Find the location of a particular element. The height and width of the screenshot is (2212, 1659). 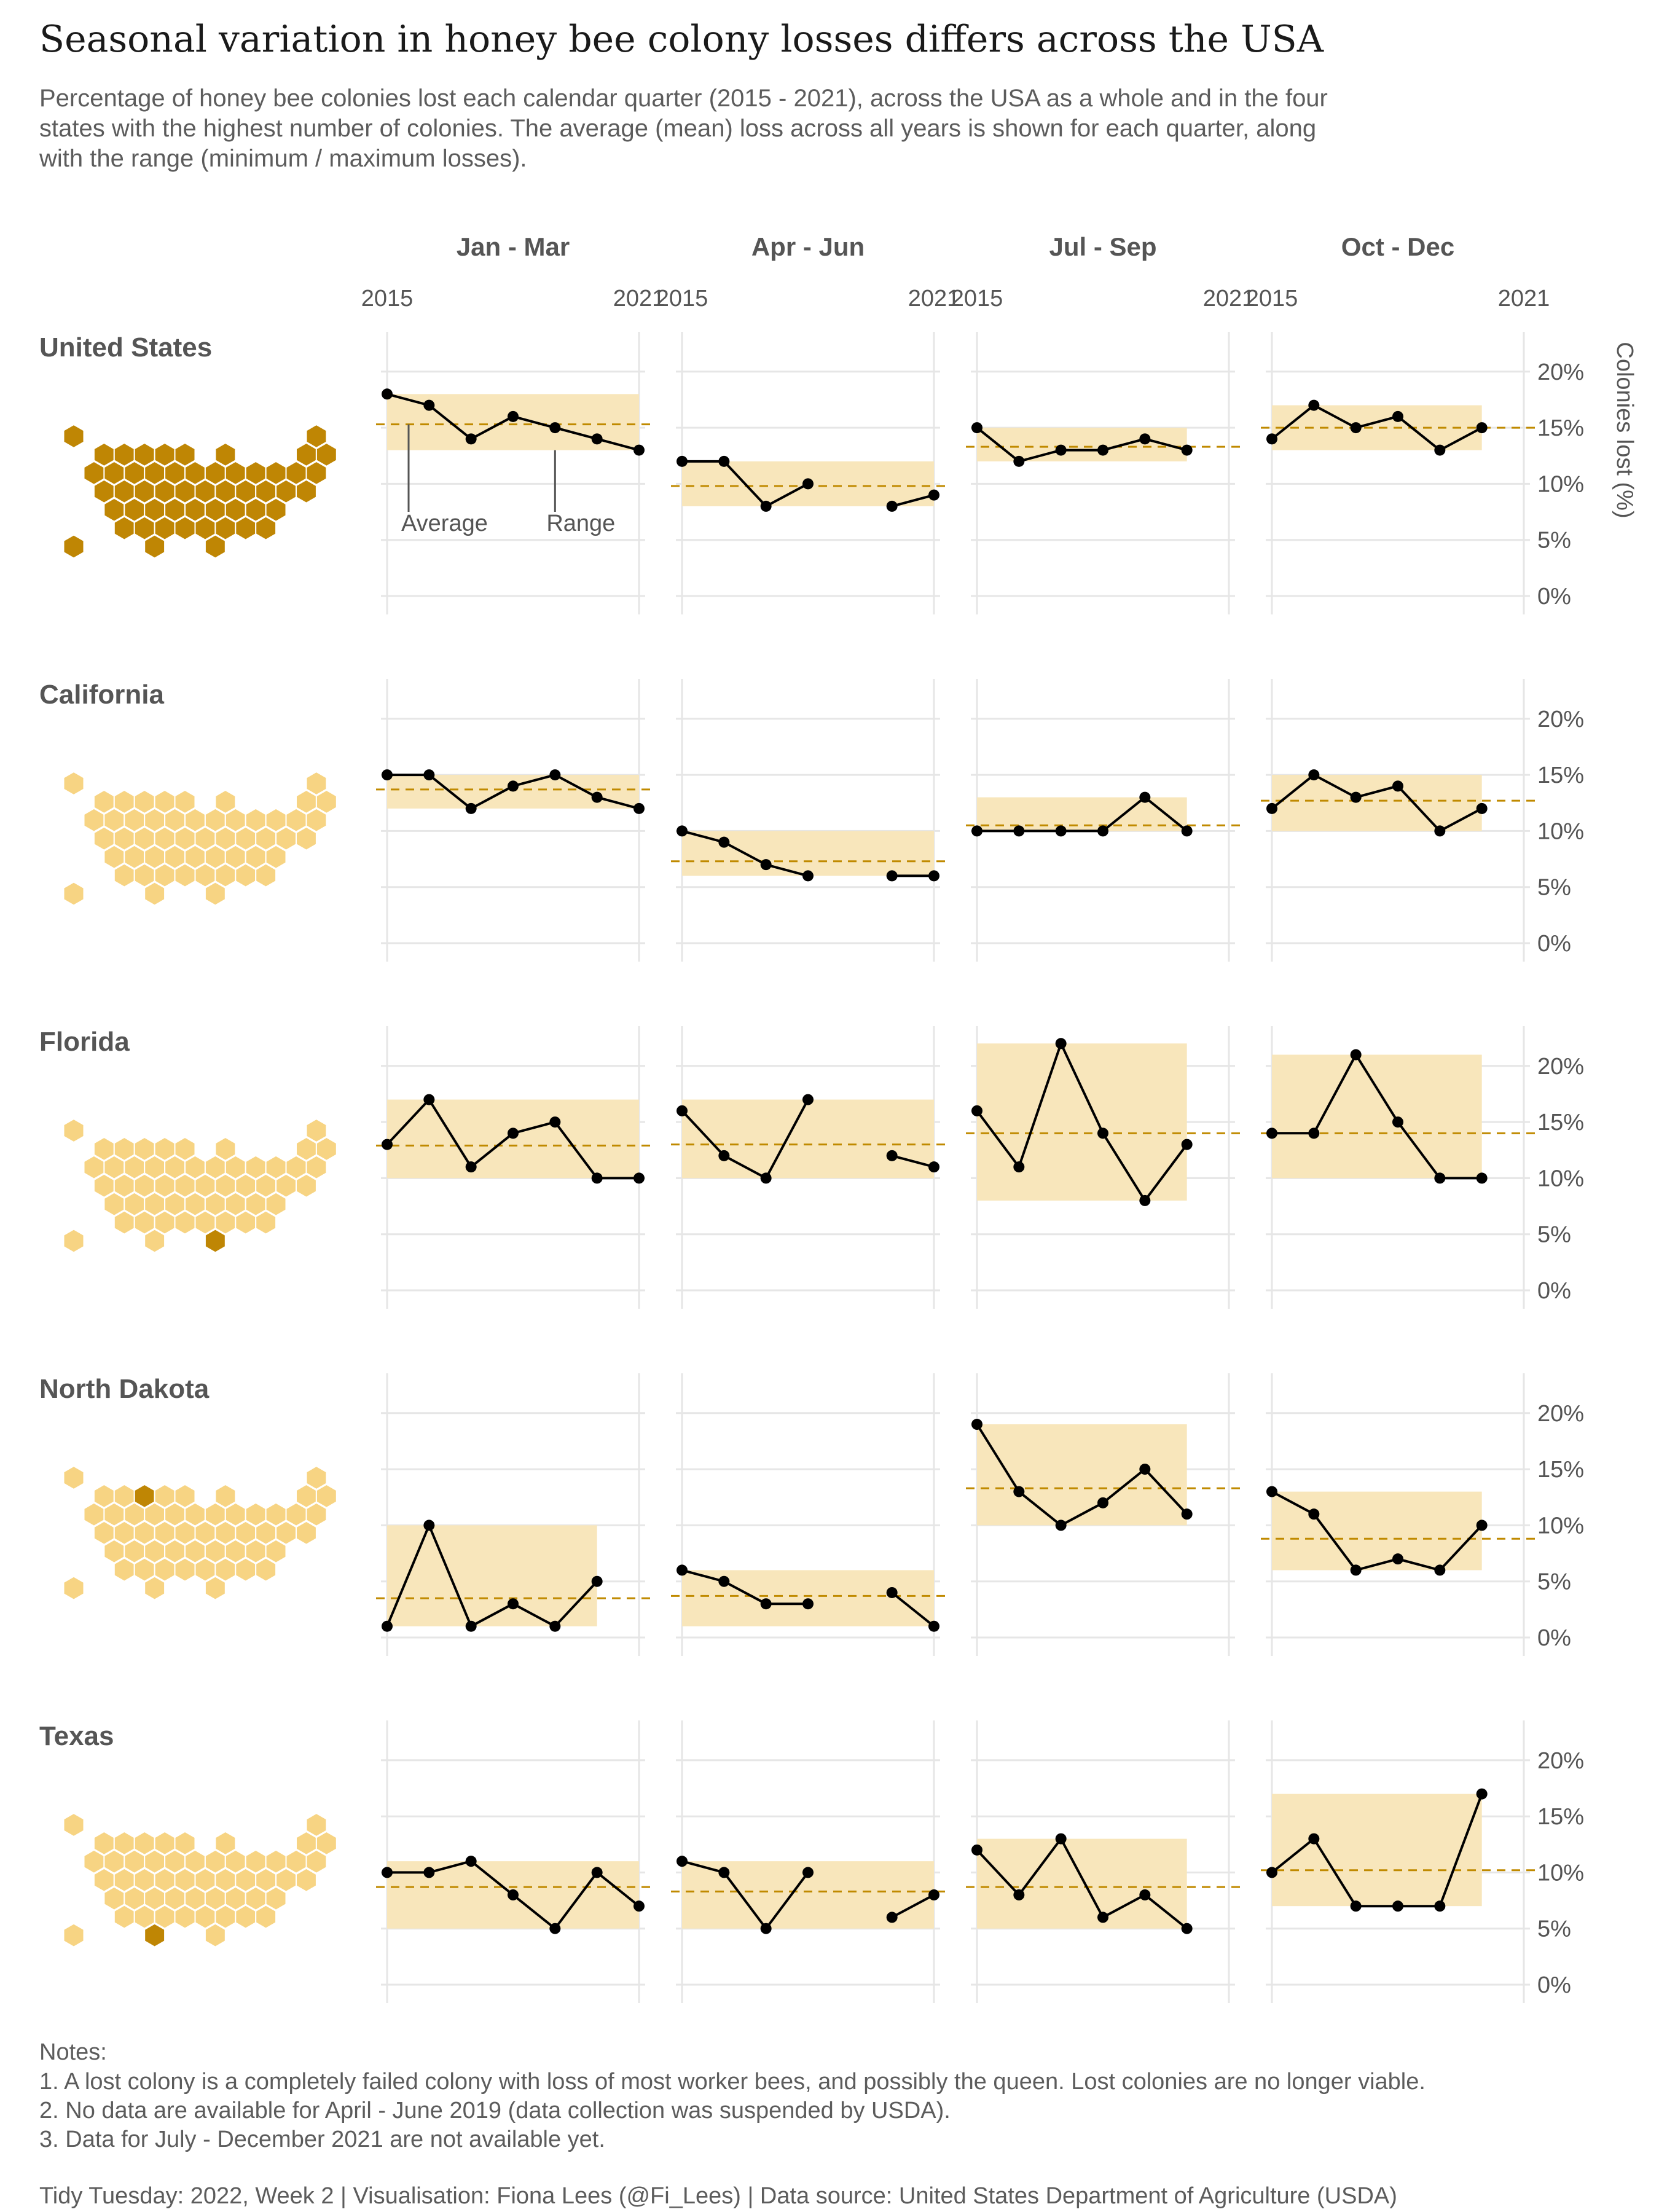

quarter-header: Apr - Jun is located at coordinates (808, 246).